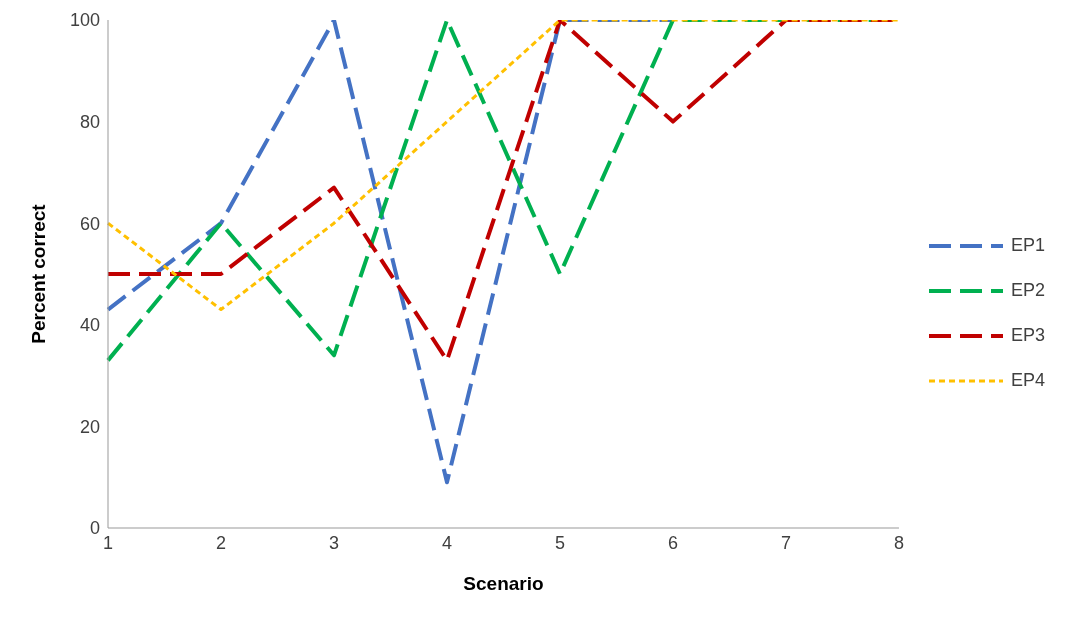  I want to click on x-tick-label: 3, so click(333, 542).